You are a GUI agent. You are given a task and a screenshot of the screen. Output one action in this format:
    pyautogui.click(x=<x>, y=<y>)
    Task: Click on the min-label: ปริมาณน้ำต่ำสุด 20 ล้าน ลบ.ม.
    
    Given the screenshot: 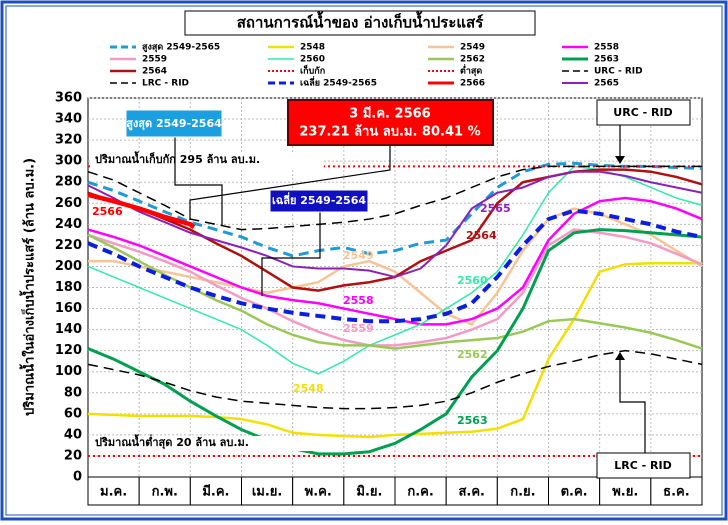 What is the action you would take?
    pyautogui.click(x=172, y=442)
    